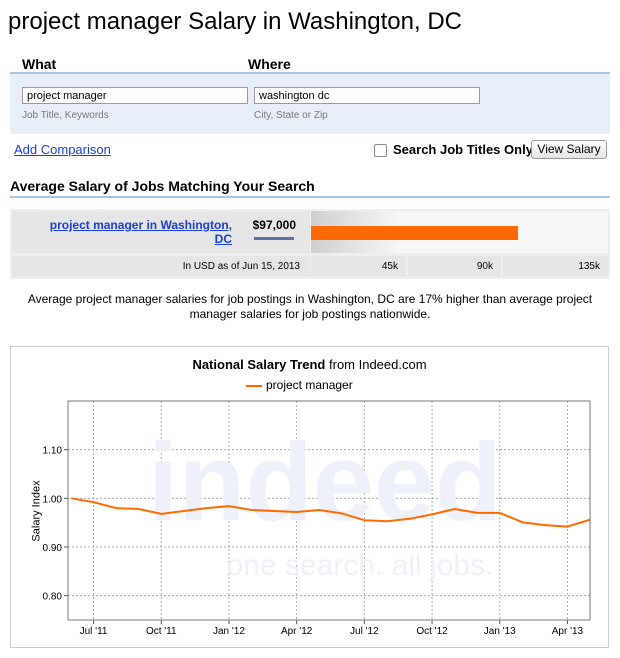 Image resolution: width=620 pixels, height=658 pixels. Describe the element at coordinates (62, 149) in the screenshot. I see `add-comparison-link: Add Comparison` at that location.